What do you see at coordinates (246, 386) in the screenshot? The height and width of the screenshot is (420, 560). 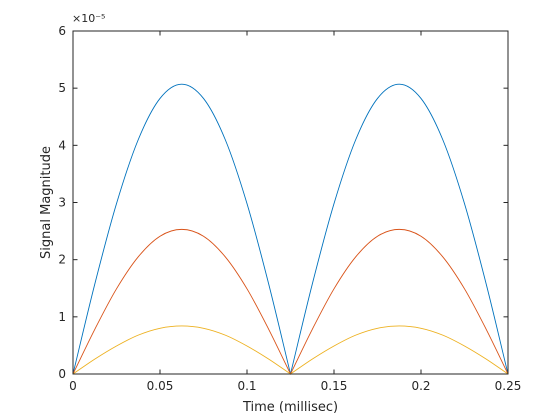 I see `x-tick-label: 0.1` at bounding box center [246, 386].